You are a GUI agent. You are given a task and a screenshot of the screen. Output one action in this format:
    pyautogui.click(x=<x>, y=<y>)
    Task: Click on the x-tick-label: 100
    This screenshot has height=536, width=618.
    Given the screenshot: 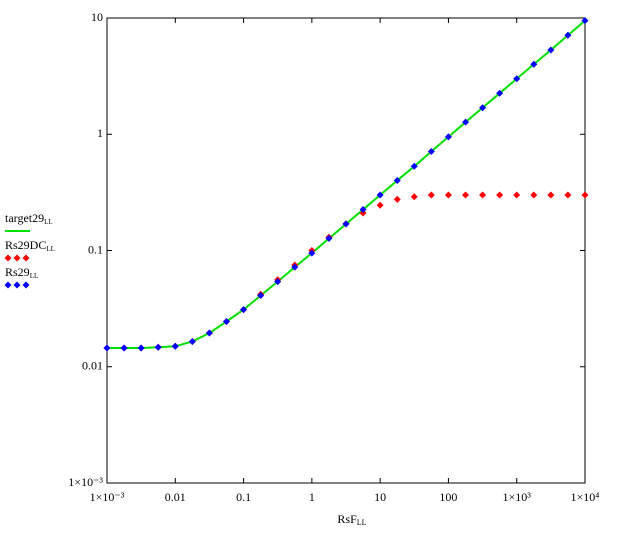 What is the action you would take?
    pyautogui.click(x=448, y=497)
    